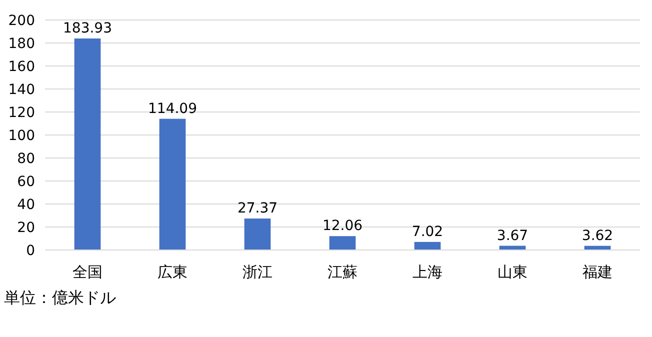  Describe the element at coordinates (598, 236) in the screenshot. I see `data-label: 3.62` at that location.